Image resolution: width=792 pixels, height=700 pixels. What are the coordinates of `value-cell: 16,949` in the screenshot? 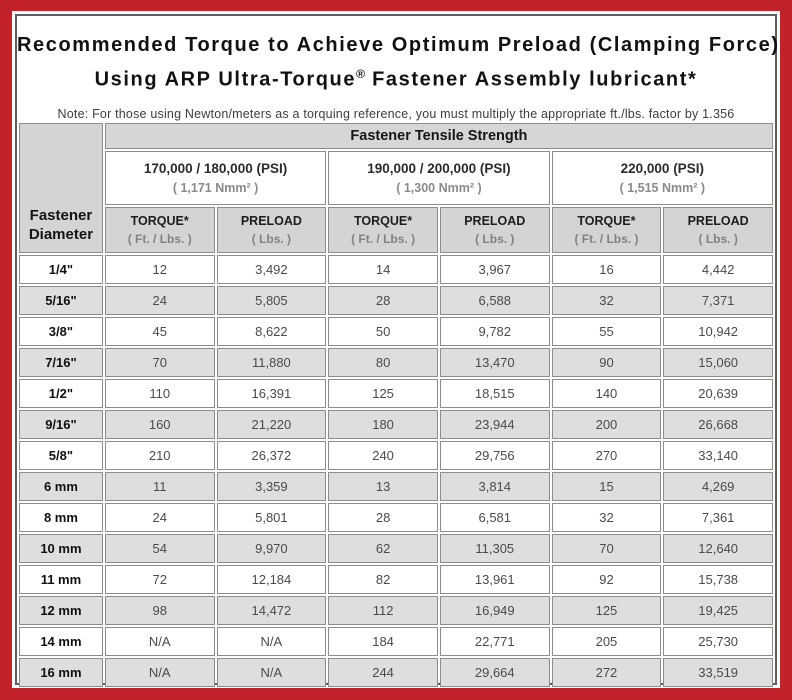 It's located at (494, 610).